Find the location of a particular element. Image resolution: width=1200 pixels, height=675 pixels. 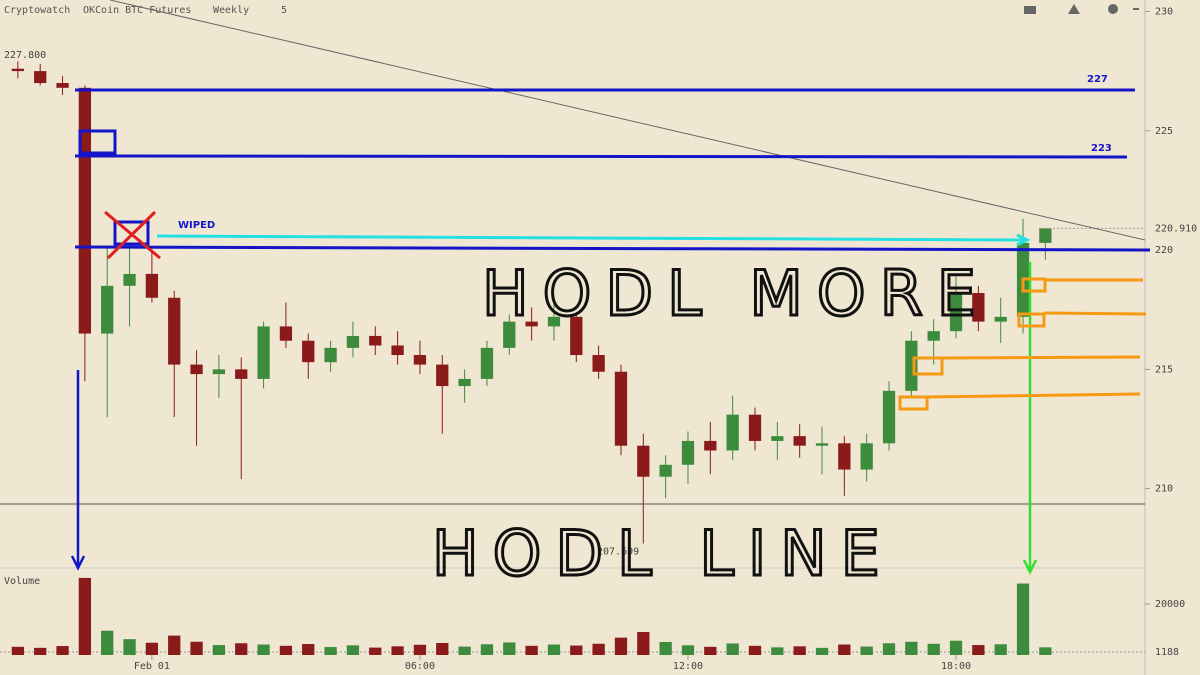

gear-icon is located at coordinates (1113, 9).